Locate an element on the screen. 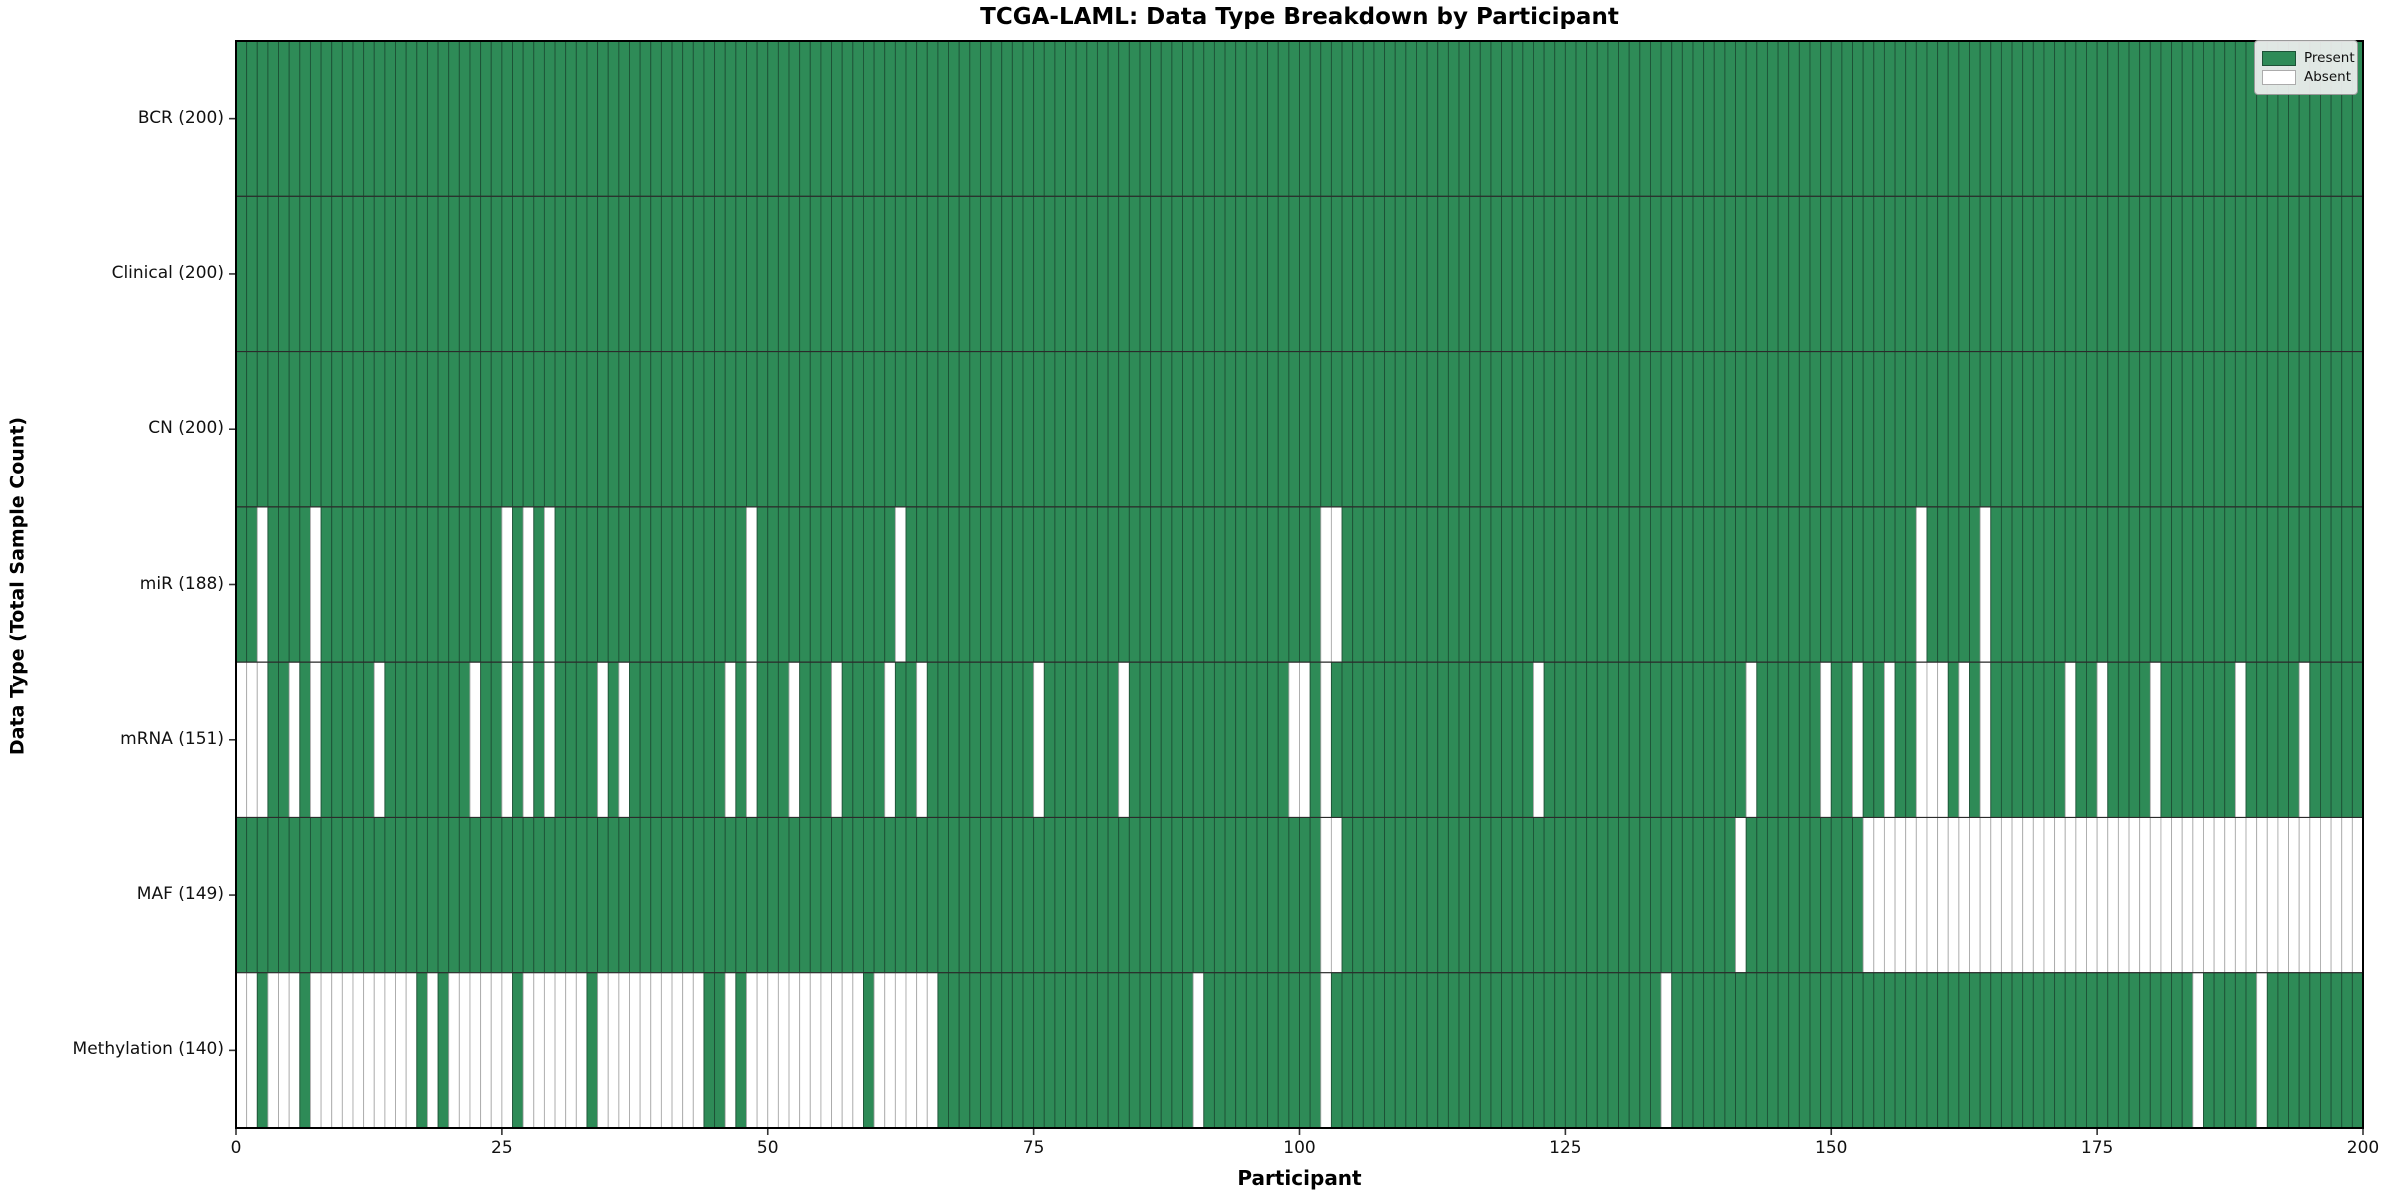 The image size is (2400, 1200). legend: Present Absent is located at coordinates (2306, 67).